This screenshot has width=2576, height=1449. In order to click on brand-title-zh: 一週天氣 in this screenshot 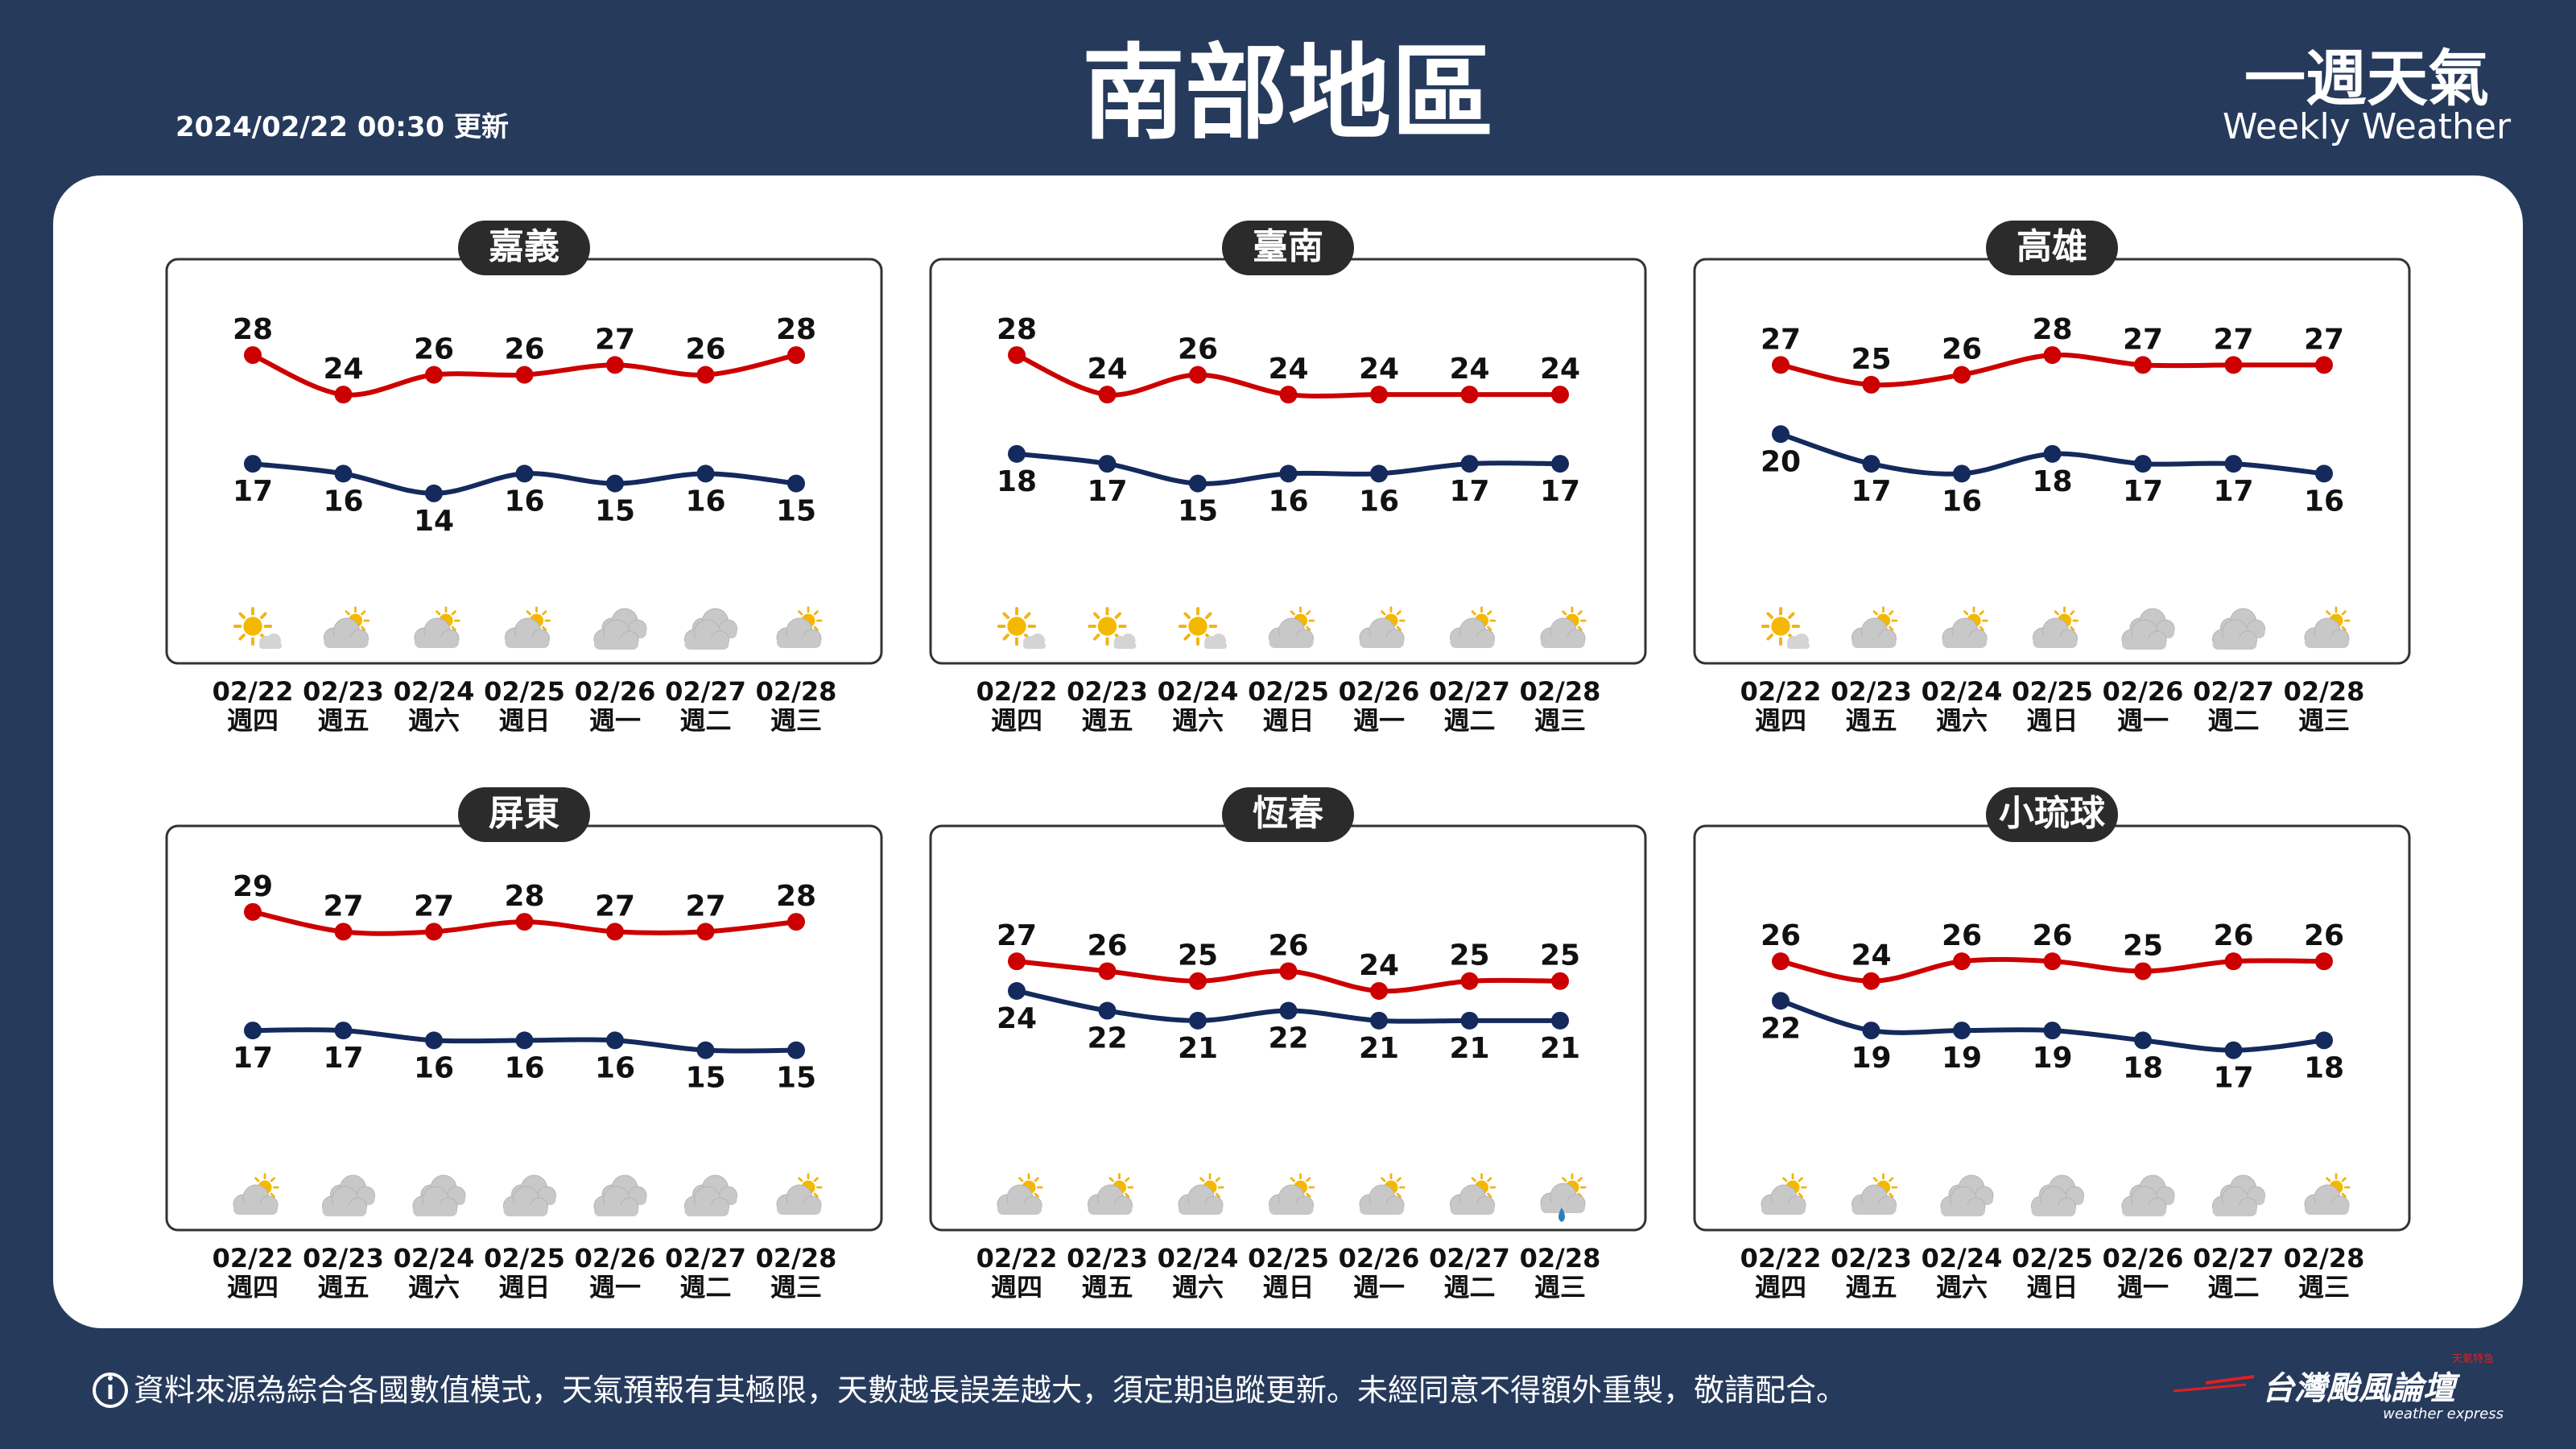, I will do `click(2366, 78)`.